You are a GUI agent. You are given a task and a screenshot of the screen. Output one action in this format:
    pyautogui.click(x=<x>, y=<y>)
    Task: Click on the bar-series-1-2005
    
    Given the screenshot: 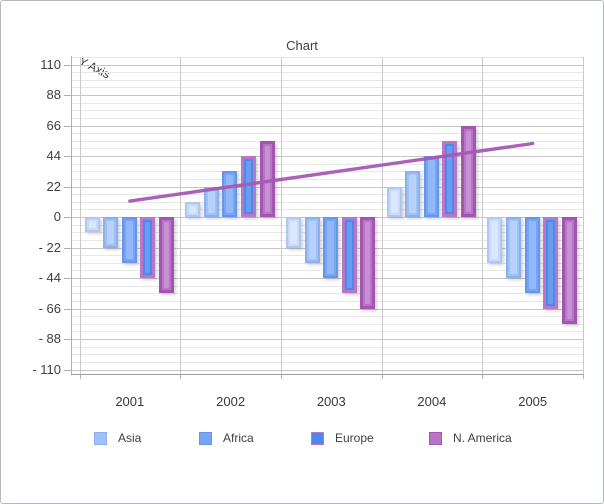 What is the action you would take?
    pyautogui.click(x=495, y=240)
    